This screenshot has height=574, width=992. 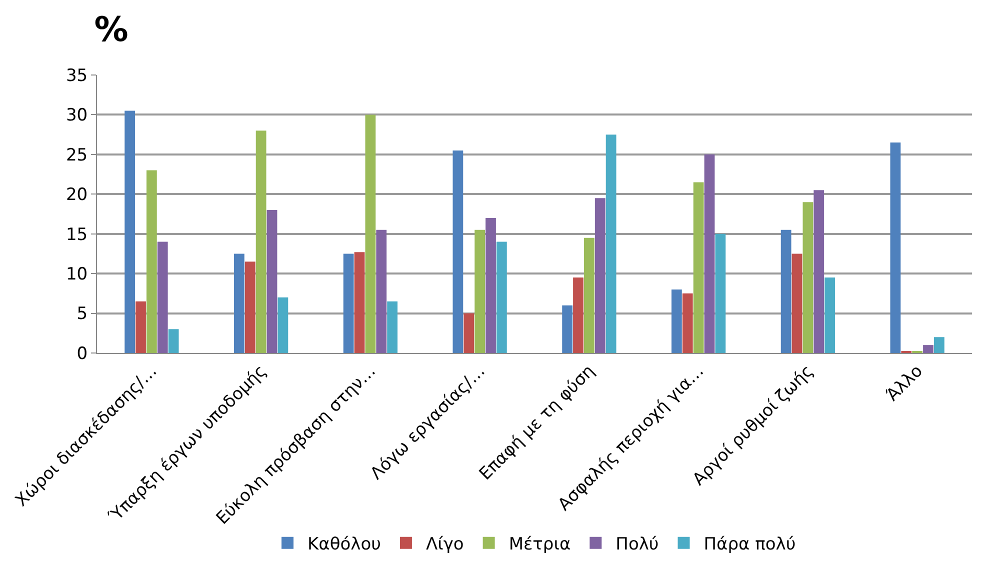 What do you see at coordinates (77, 234) in the screenshot?
I see `y-tick-label: 15` at bounding box center [77, 234].